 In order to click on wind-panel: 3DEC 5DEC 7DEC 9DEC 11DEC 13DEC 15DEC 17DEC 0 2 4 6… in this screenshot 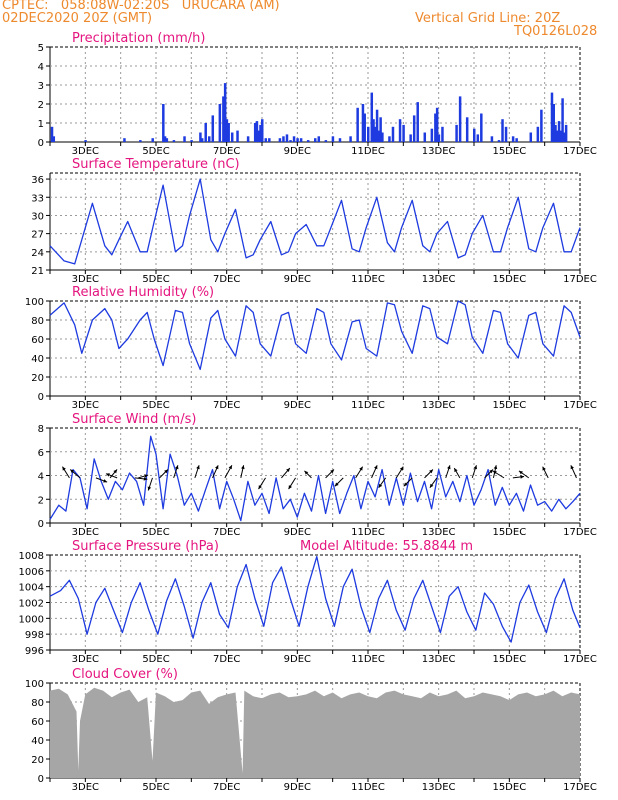, I will do `click(317, 475)`.